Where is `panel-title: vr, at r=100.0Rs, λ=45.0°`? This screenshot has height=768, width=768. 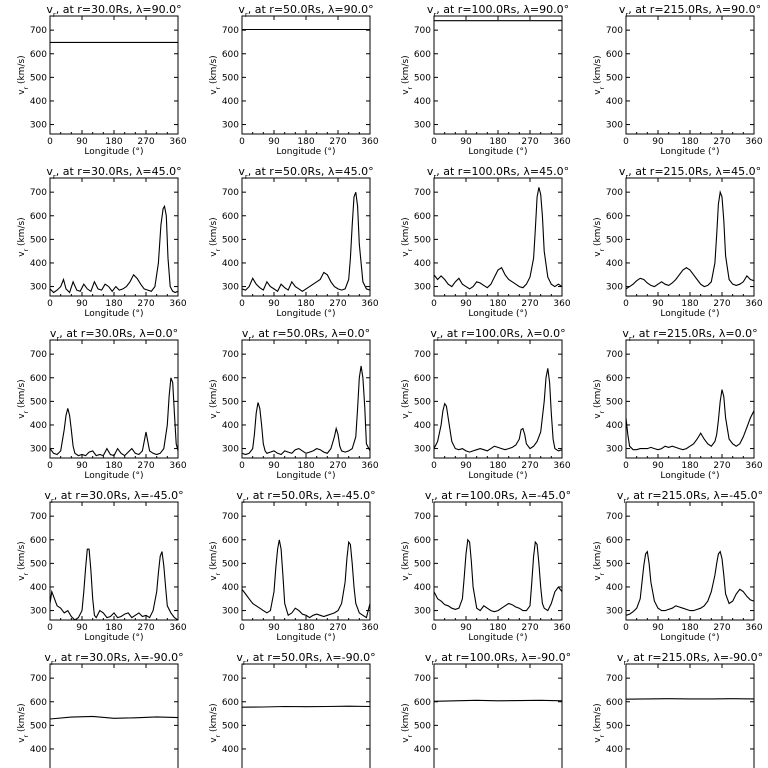
panel-title: vr, at r=100.0Rs, λ=45.0° is located at coordinates (498, 173).